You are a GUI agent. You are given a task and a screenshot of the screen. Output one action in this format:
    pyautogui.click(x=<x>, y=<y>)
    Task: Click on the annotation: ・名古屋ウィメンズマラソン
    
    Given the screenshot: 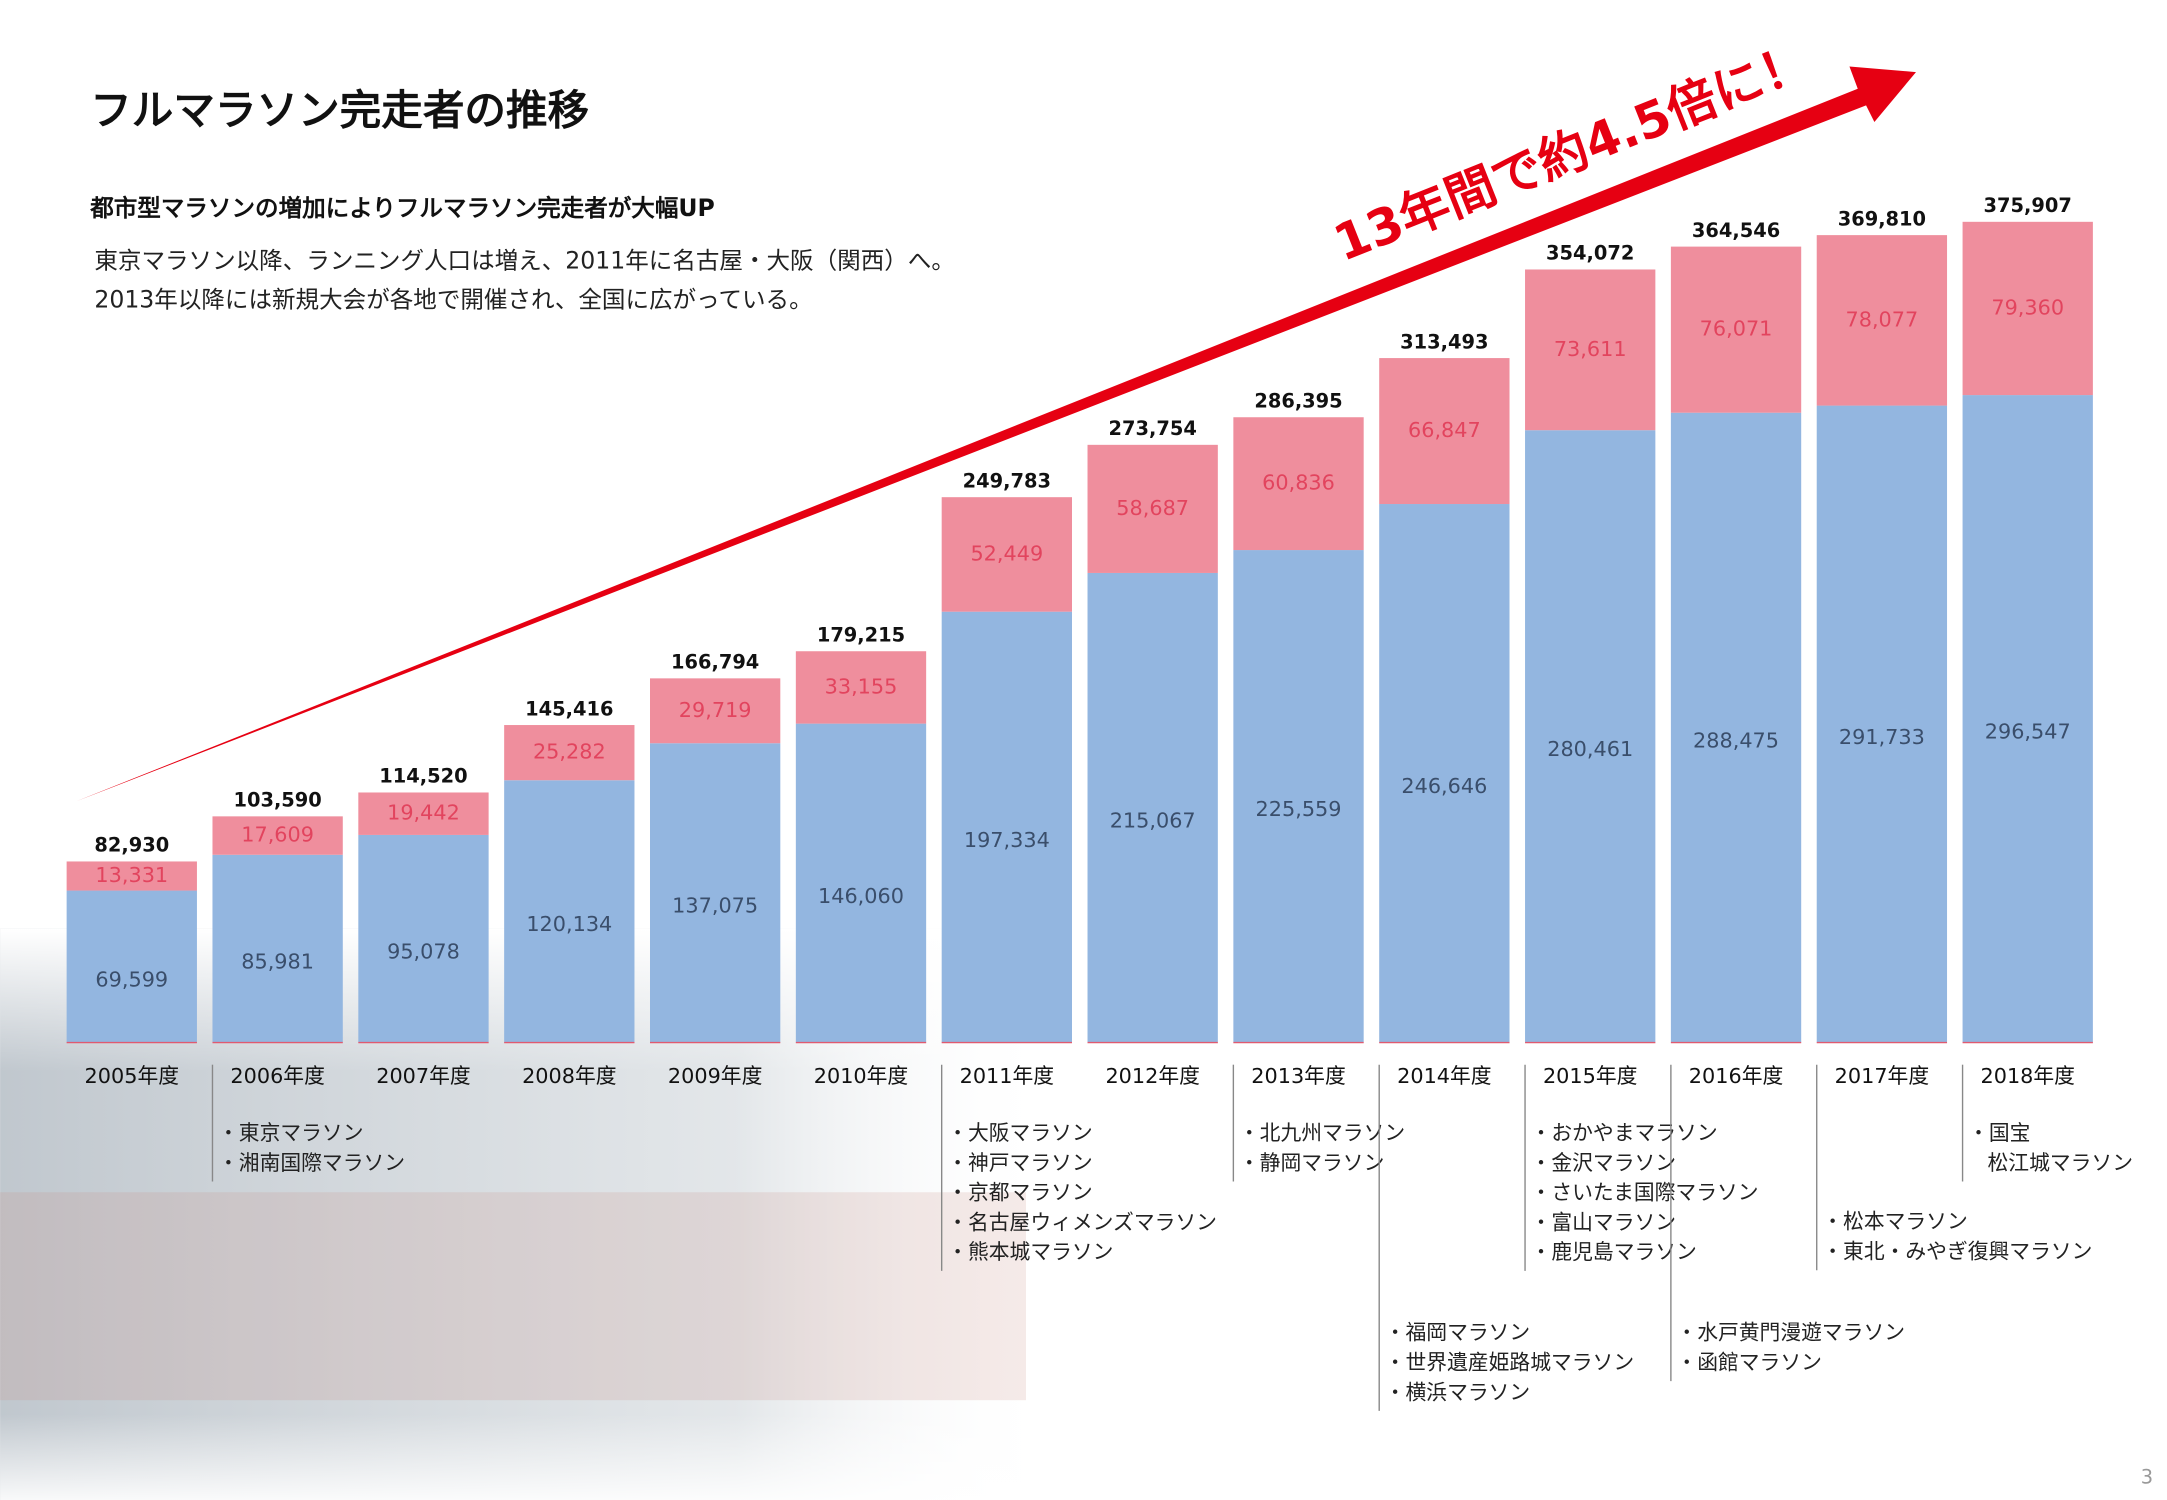 What is the action you would take?
    pyautogui.click(x=1082, y=1222)
    